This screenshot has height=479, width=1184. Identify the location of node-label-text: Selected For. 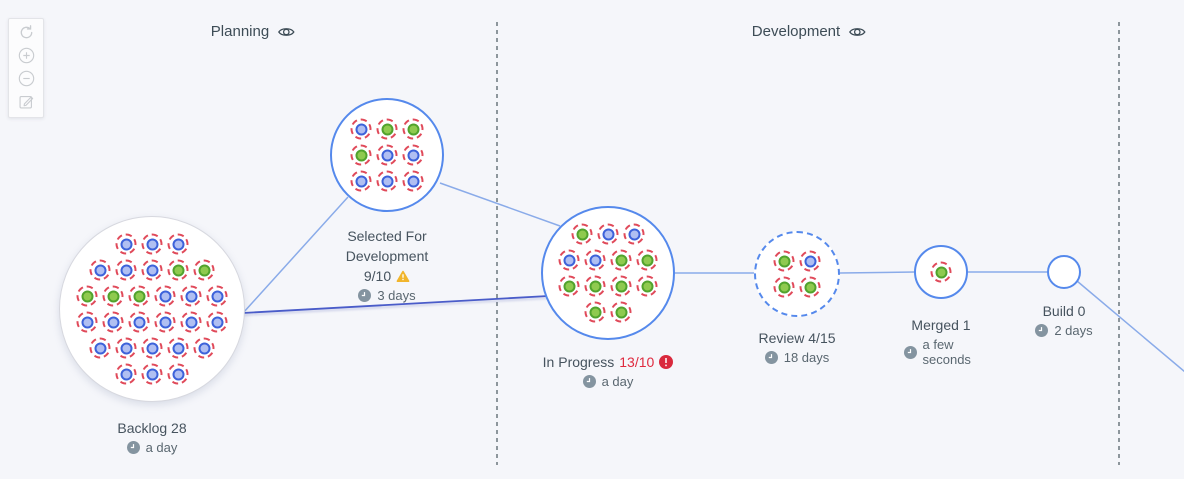
(387, 236).